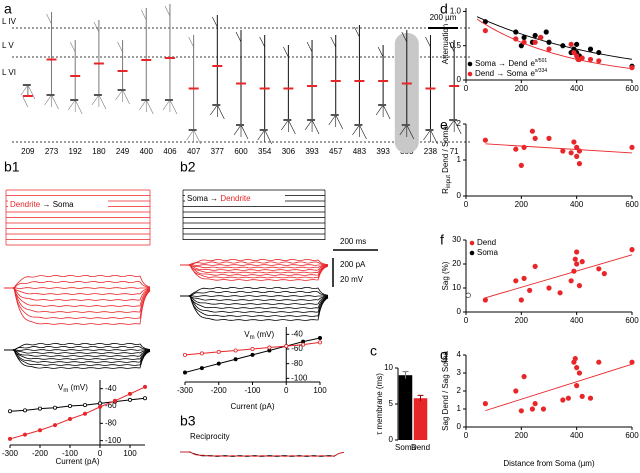  I want to click on legend-label: Soma, so click(487, 252).